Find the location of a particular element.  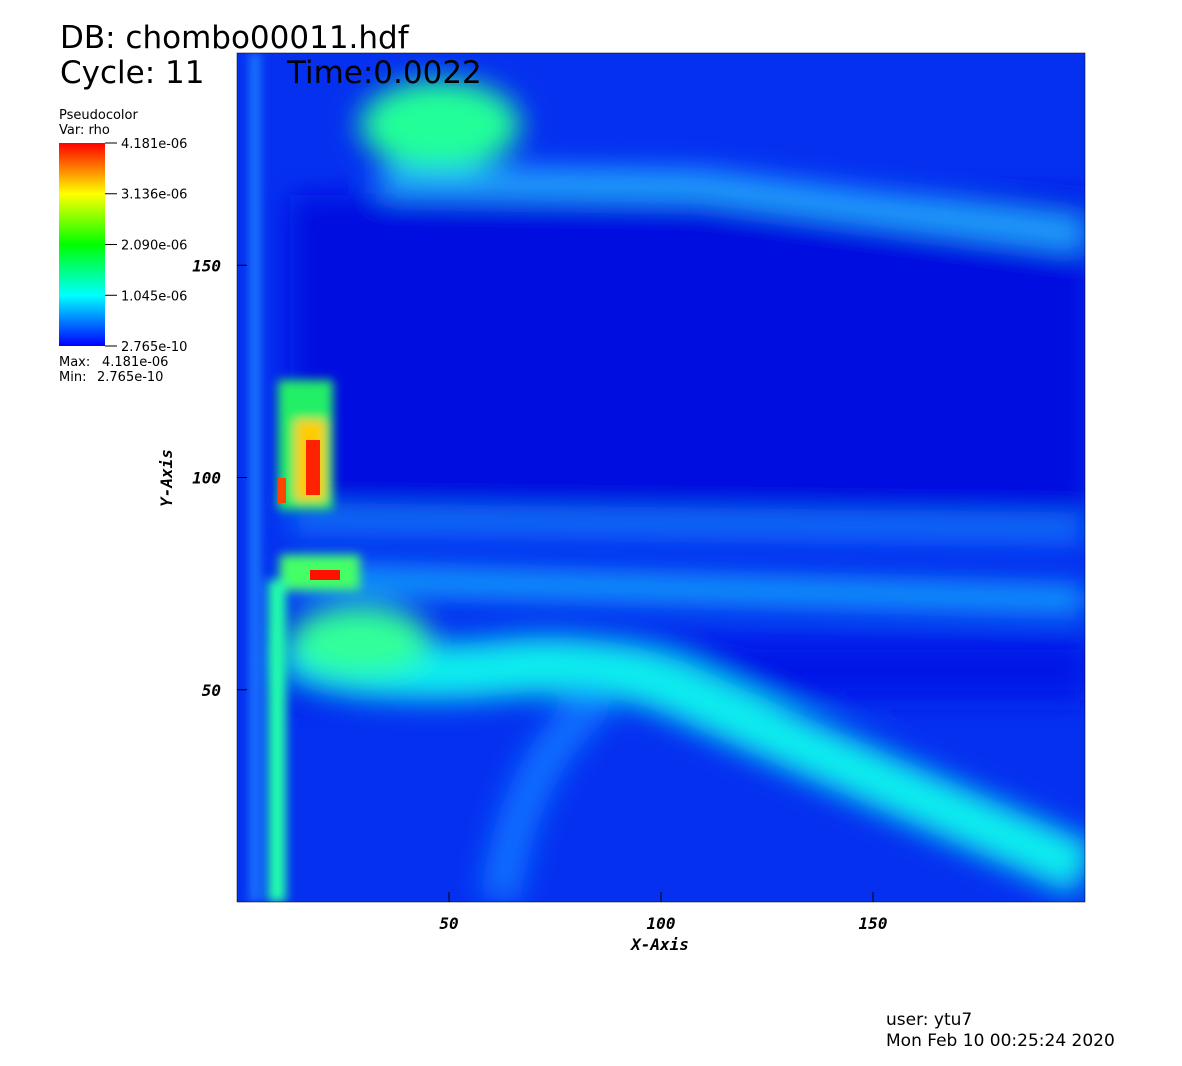

colorbar is located at coordinates (82, 244).